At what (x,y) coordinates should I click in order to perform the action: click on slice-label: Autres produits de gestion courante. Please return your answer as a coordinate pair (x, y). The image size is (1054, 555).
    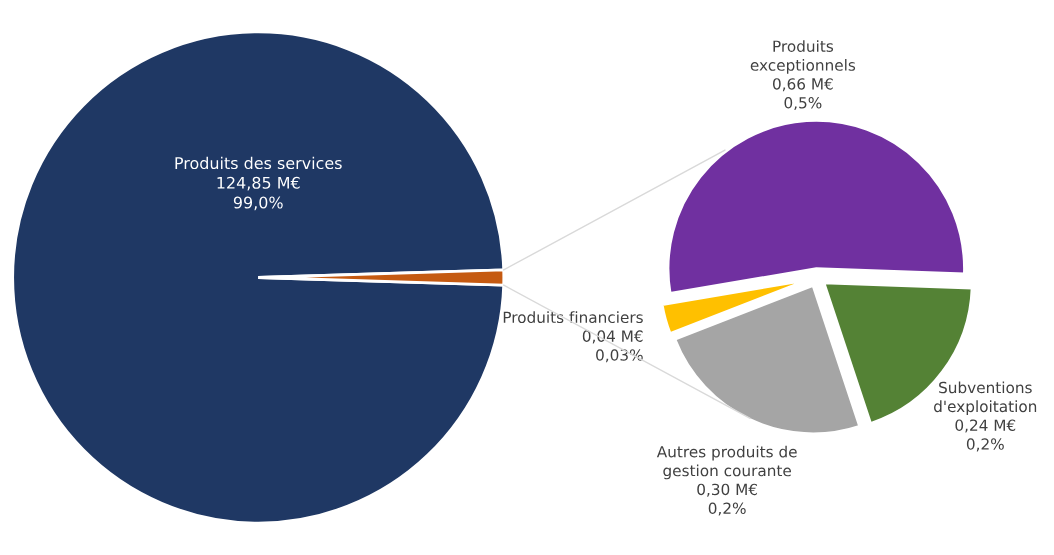
    Looking at the image, I should click on (726, 462).